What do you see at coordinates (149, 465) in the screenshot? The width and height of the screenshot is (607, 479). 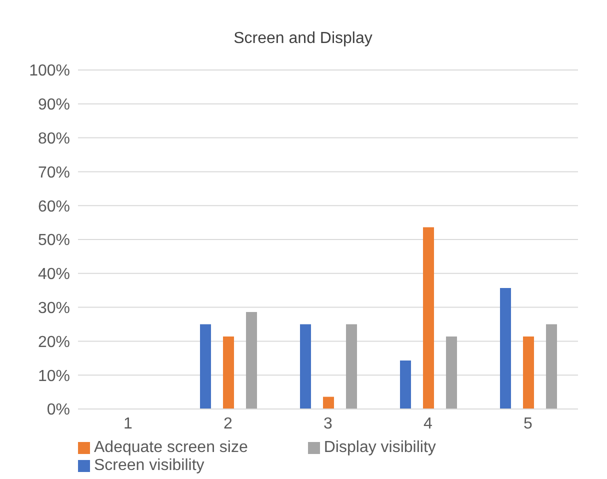 I see `legend-label: Screen visibility` at bounding box center [149, 465].